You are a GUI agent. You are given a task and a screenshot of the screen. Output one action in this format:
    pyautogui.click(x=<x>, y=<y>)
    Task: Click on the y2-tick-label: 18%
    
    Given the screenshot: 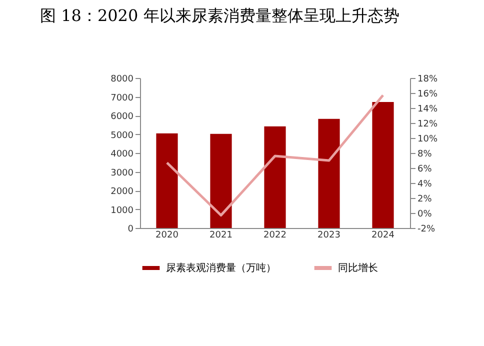 What is the action you would take?
    pyautogui.click(x=428, y=79)
    